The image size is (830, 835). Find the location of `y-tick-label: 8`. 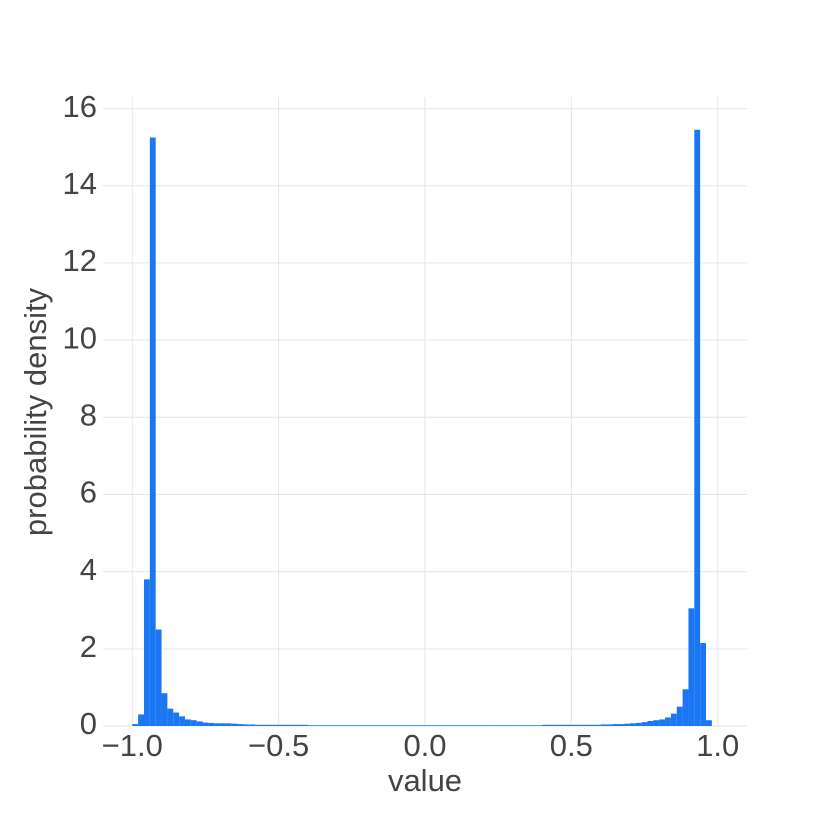

y-tick-label: 8 is located at coordinates (88, 414).